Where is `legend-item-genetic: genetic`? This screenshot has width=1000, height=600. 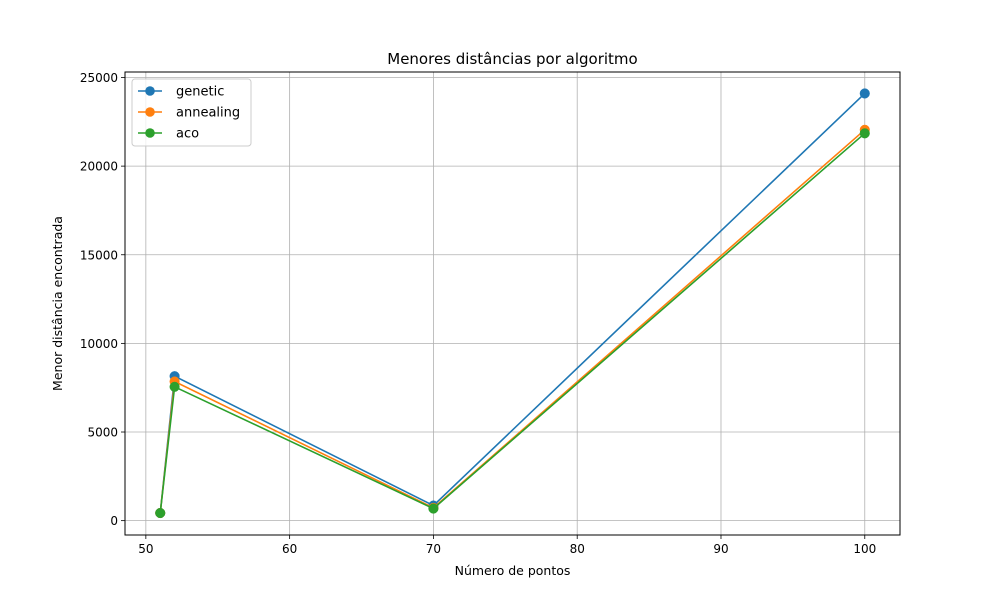
legend-item-genetic: genetic is located at coordinates (181, 92).